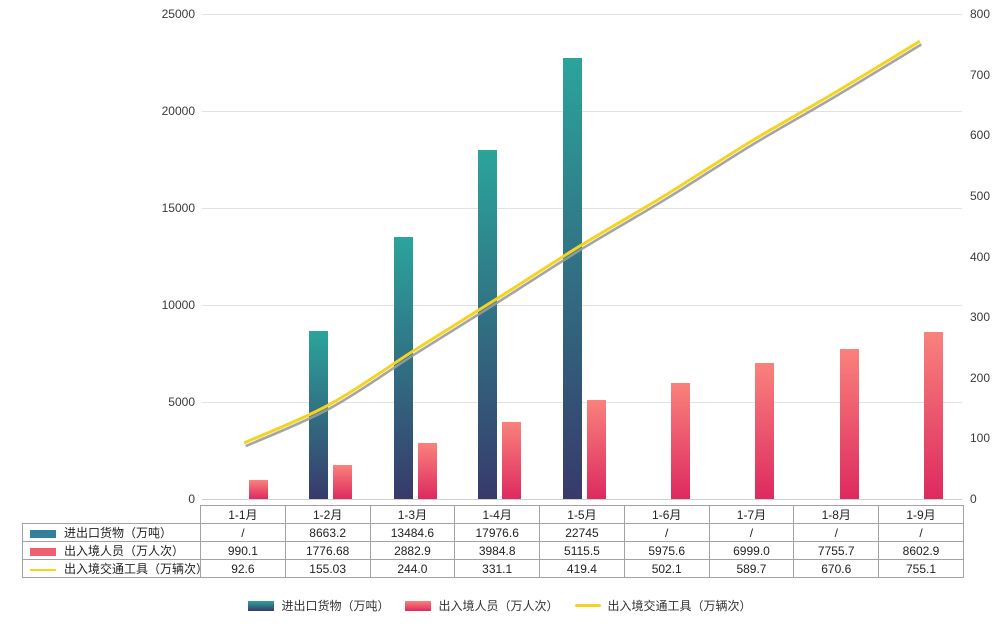 The height and width of the screenshot is (632, 1000). What do you see at coordinates (178, 14) in the screenshot?
I see `y-axis-left-label: 25000` at bounding box center [178, 14].